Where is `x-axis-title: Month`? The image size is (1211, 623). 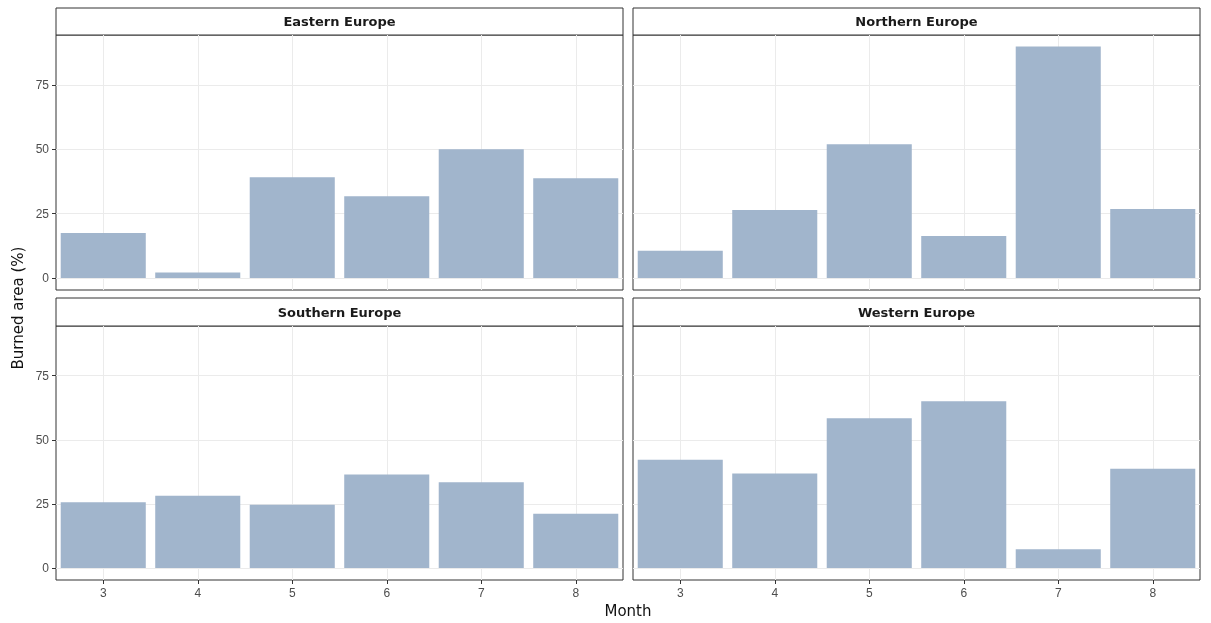
x-axis-title: Month is located at coordinates (628, 611).